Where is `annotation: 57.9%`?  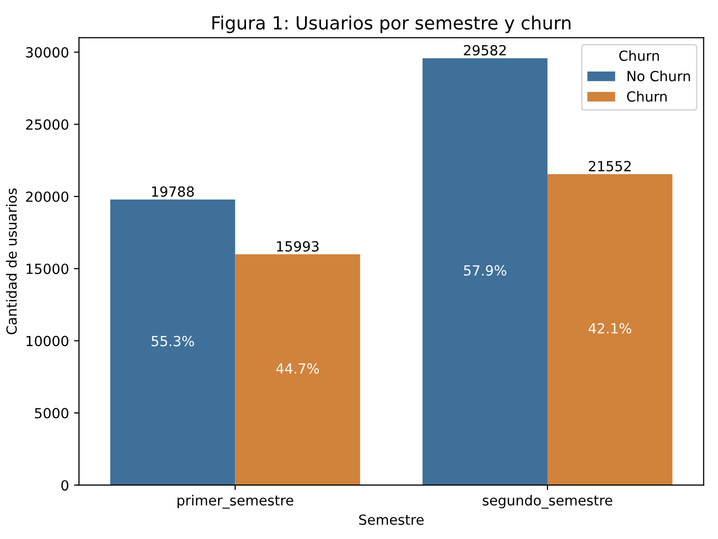
annotation: 57.9% is located at coordinates (485, 270).